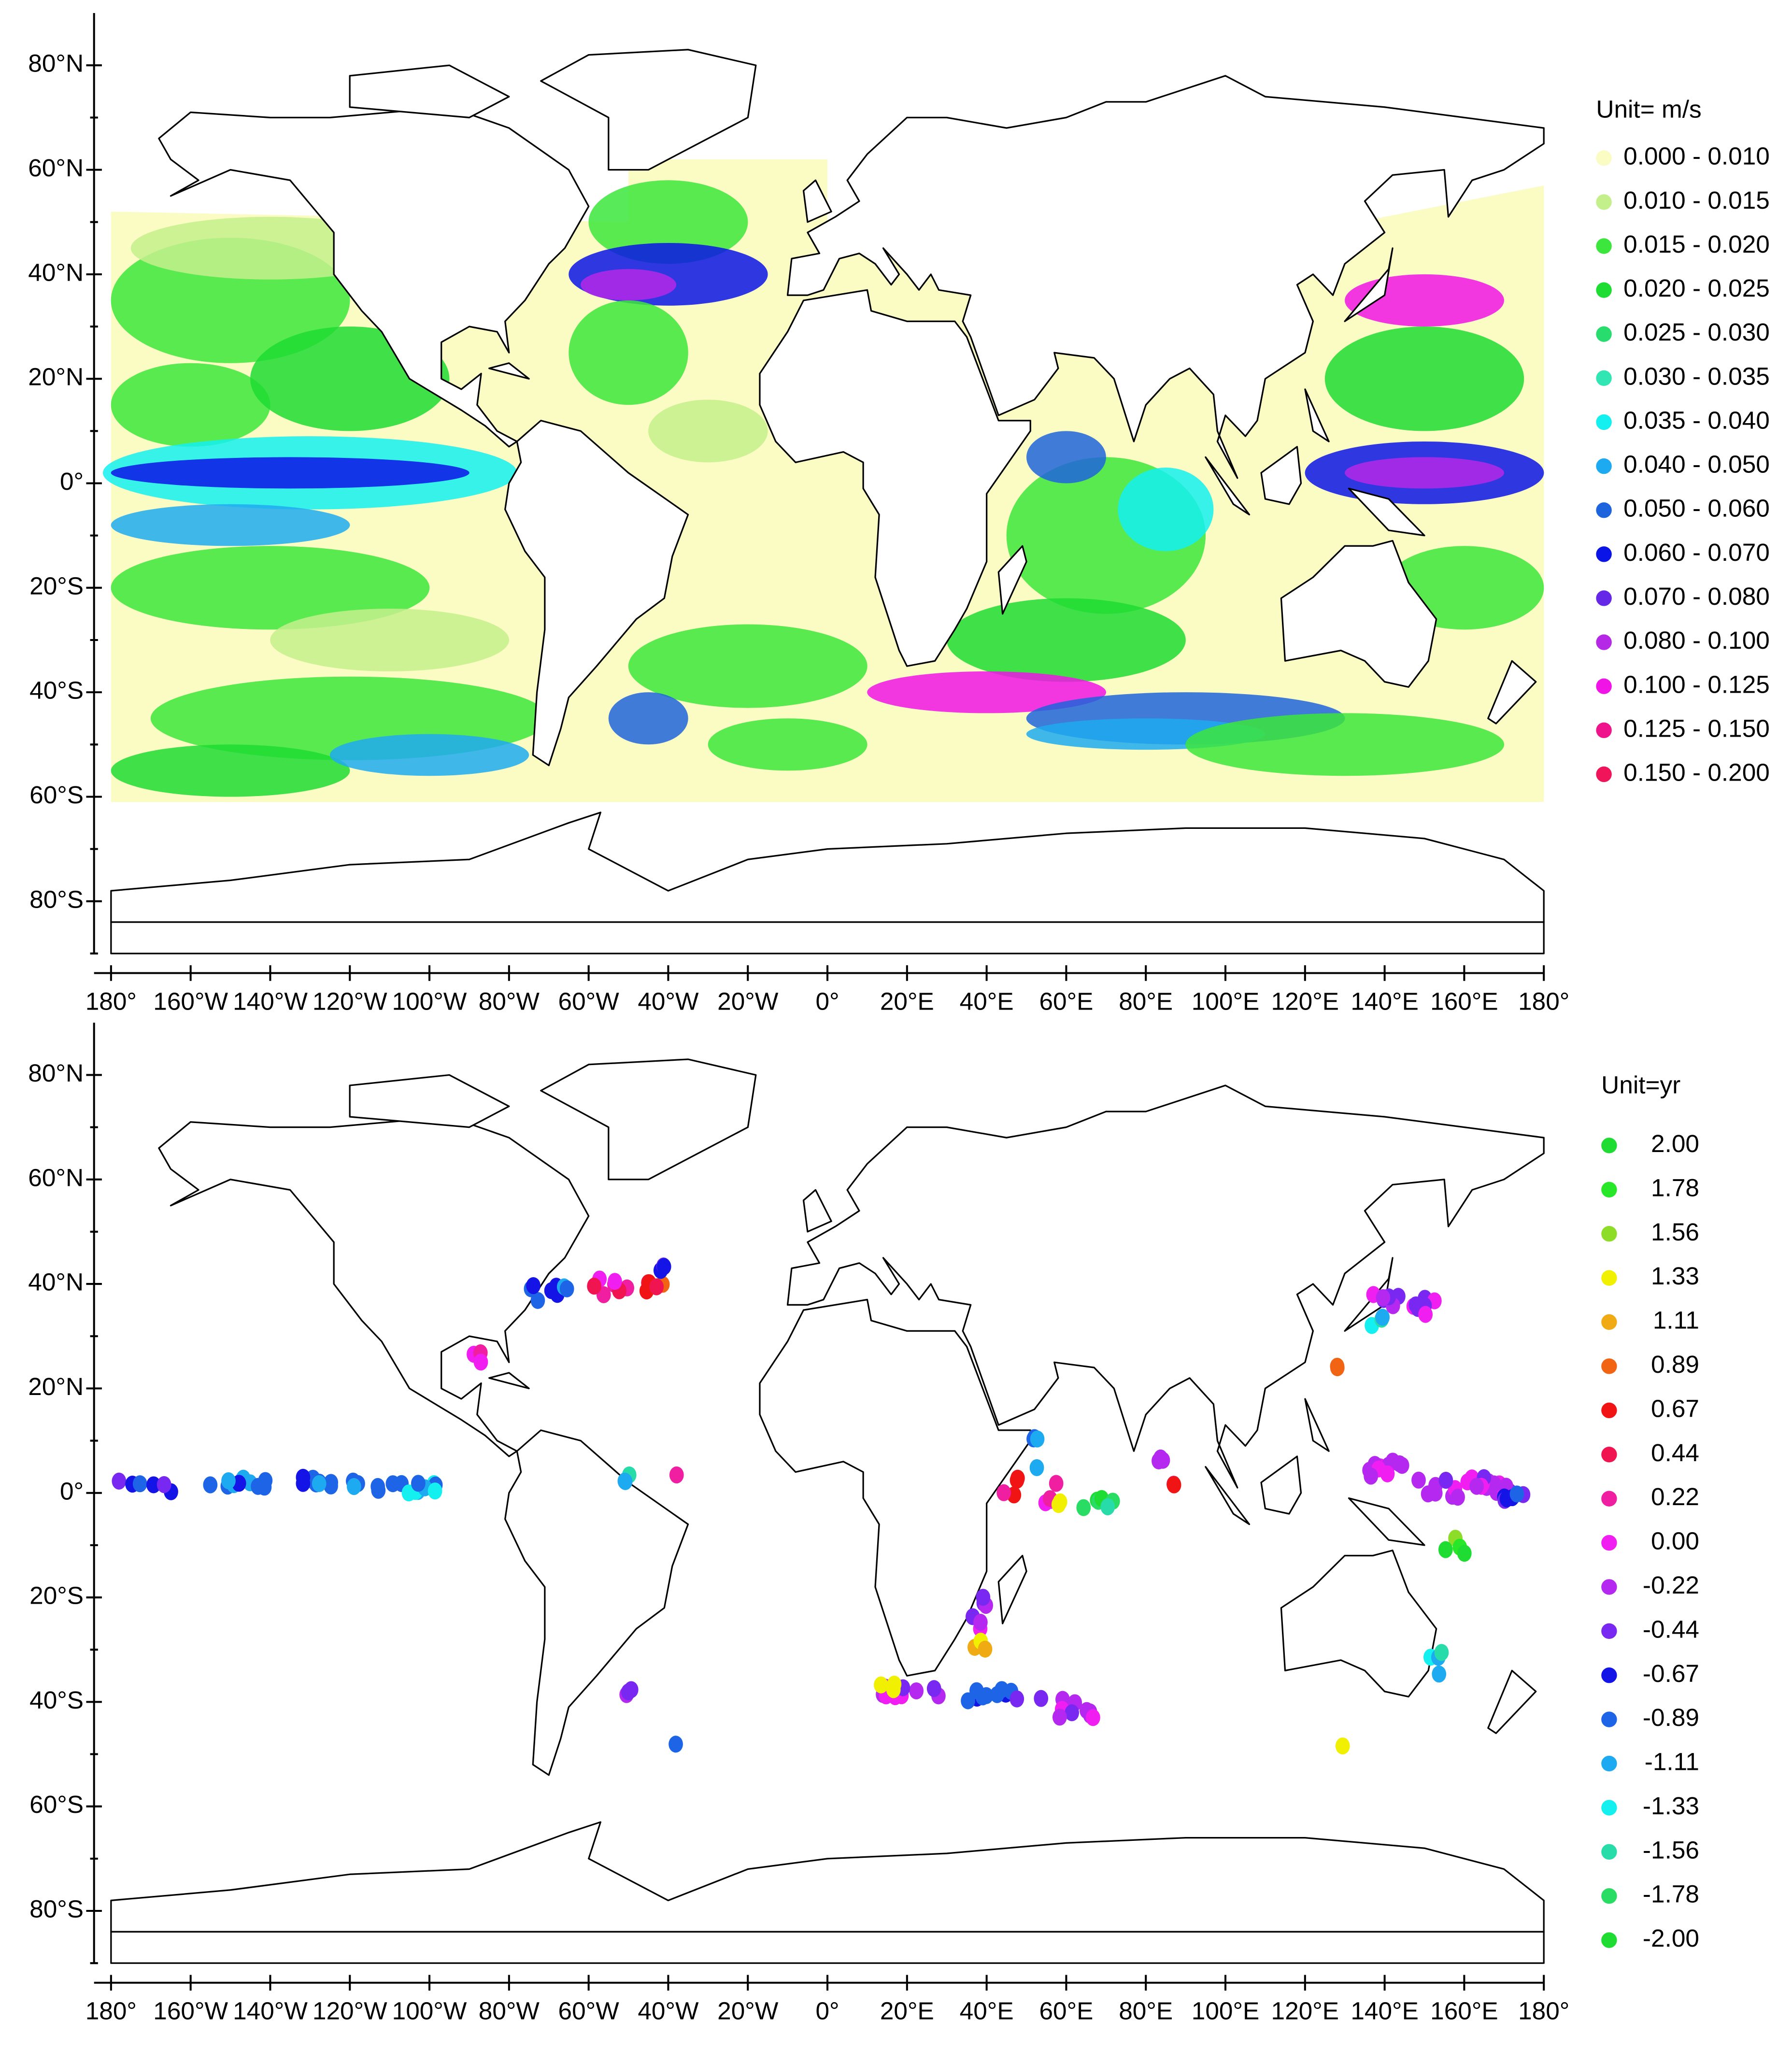 This screenshot has width=1792, height=2050. I want to click on legend-label: -2.00, so click(1671, 1938).